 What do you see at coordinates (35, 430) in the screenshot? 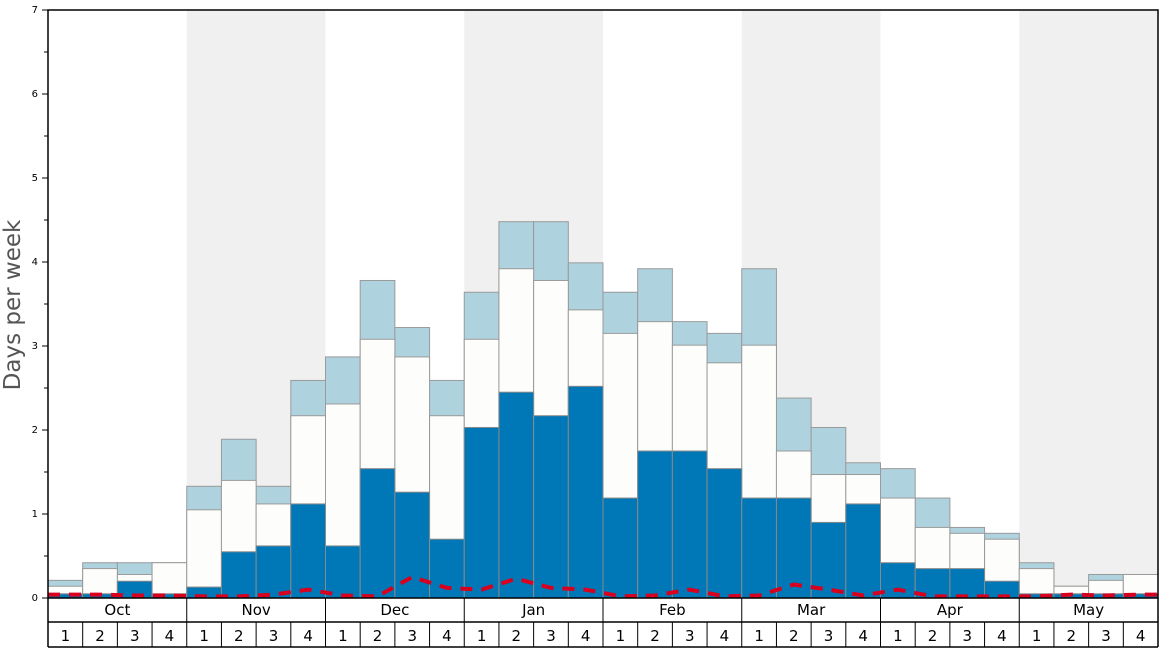
I see `y-tick-label: 2` at bounding box center [35, 430].